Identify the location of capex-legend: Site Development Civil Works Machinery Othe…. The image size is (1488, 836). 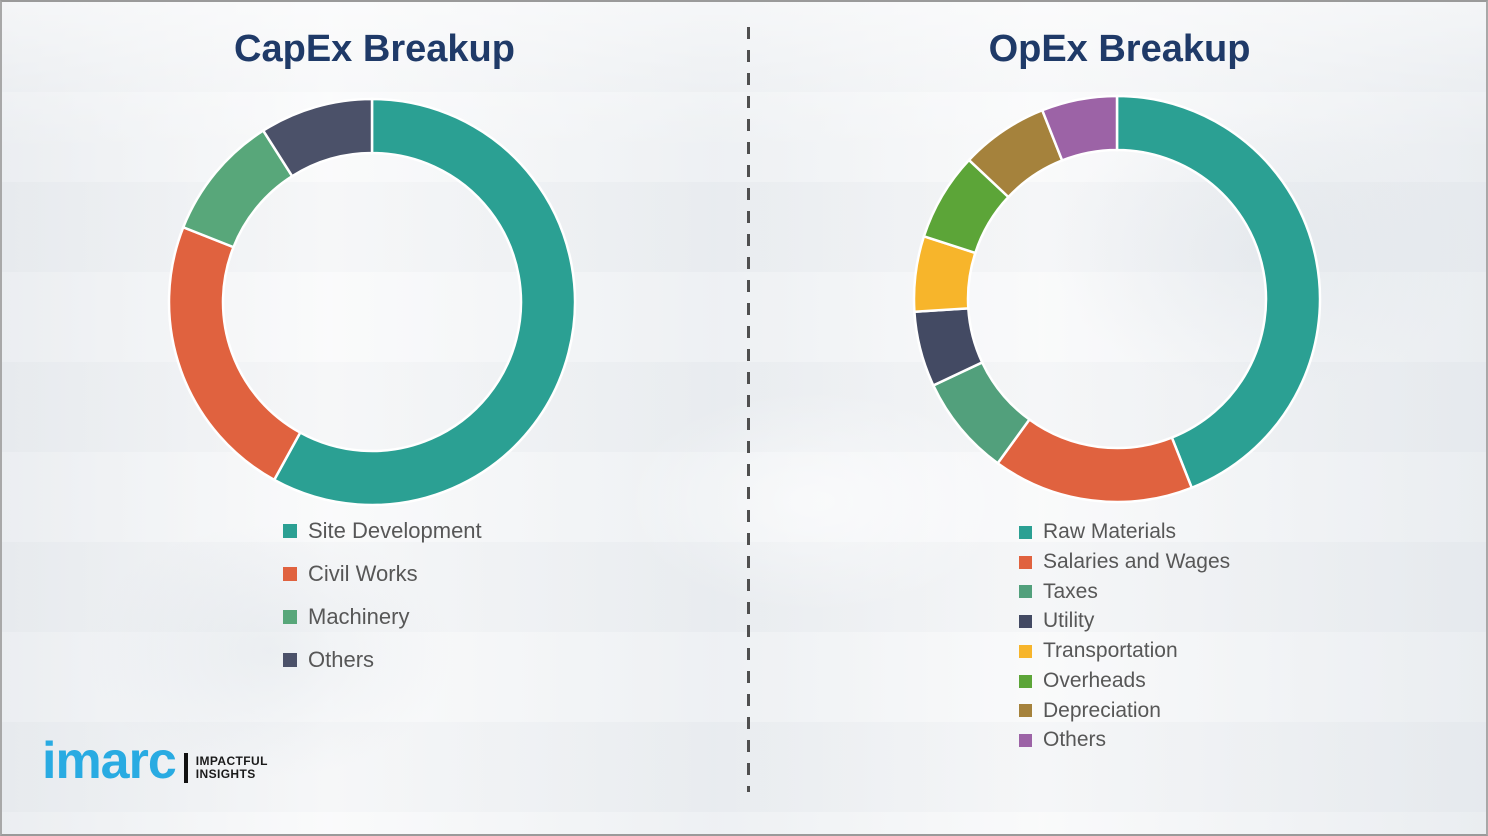
(382, 604).